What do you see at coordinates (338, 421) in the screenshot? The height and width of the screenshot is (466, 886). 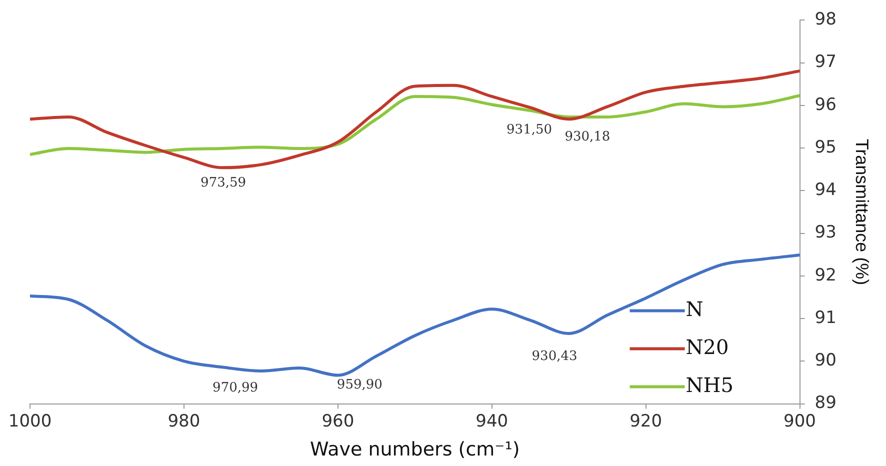 I see `x-tick-label: 960` at bounding box center [338, 421].